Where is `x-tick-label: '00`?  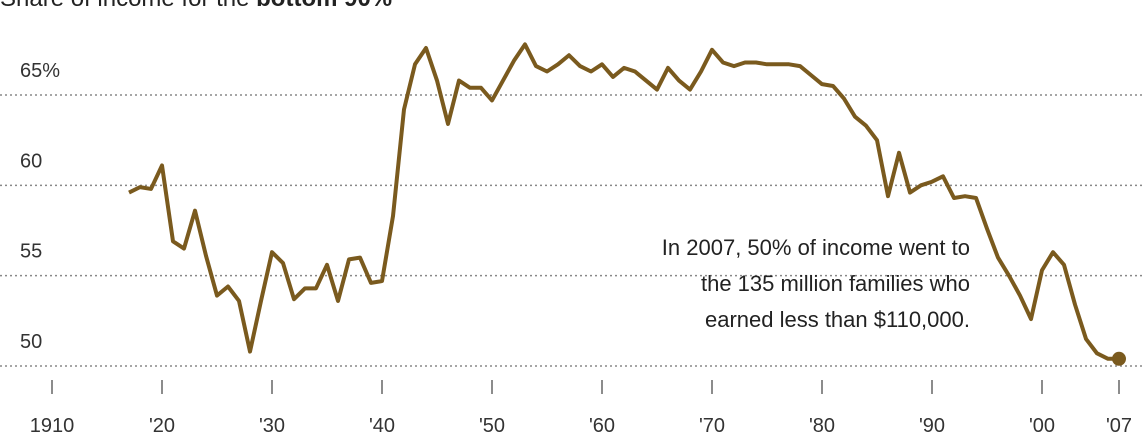
x-tick-label: '00 is located at coordinates (1042, 426).